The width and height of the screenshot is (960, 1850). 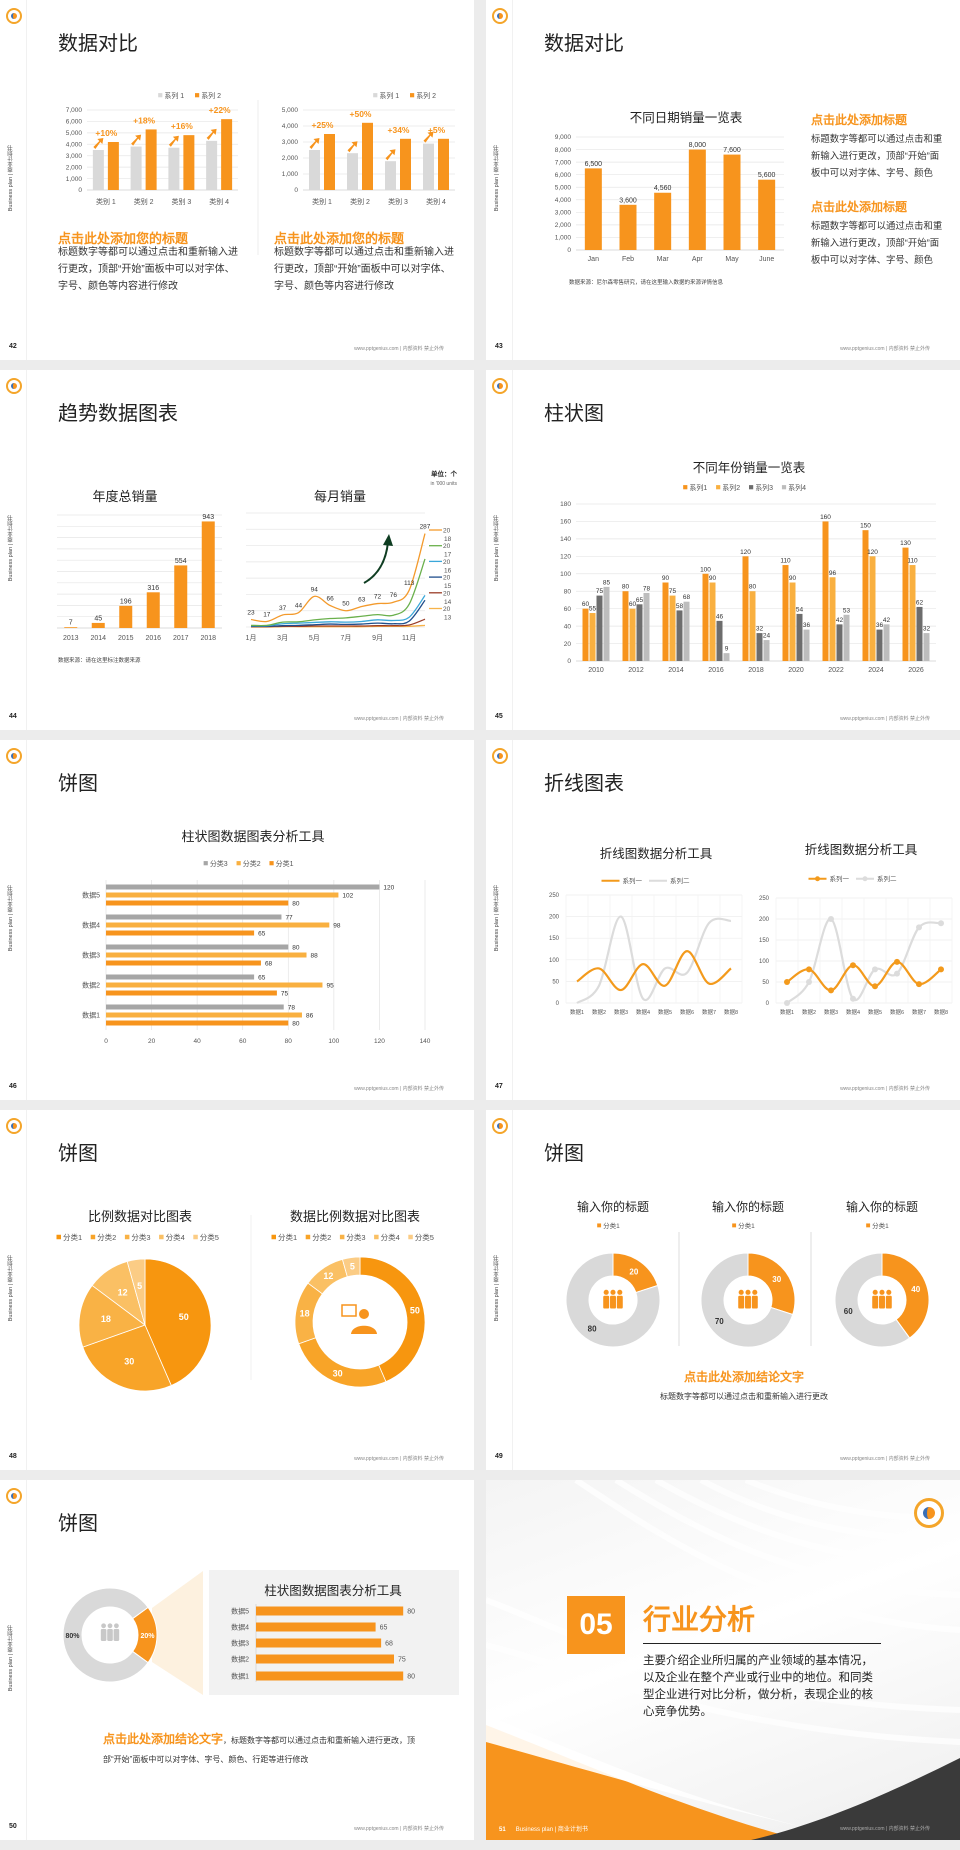 I want to click on orange-swoosh, so click(x=643, y=1782).